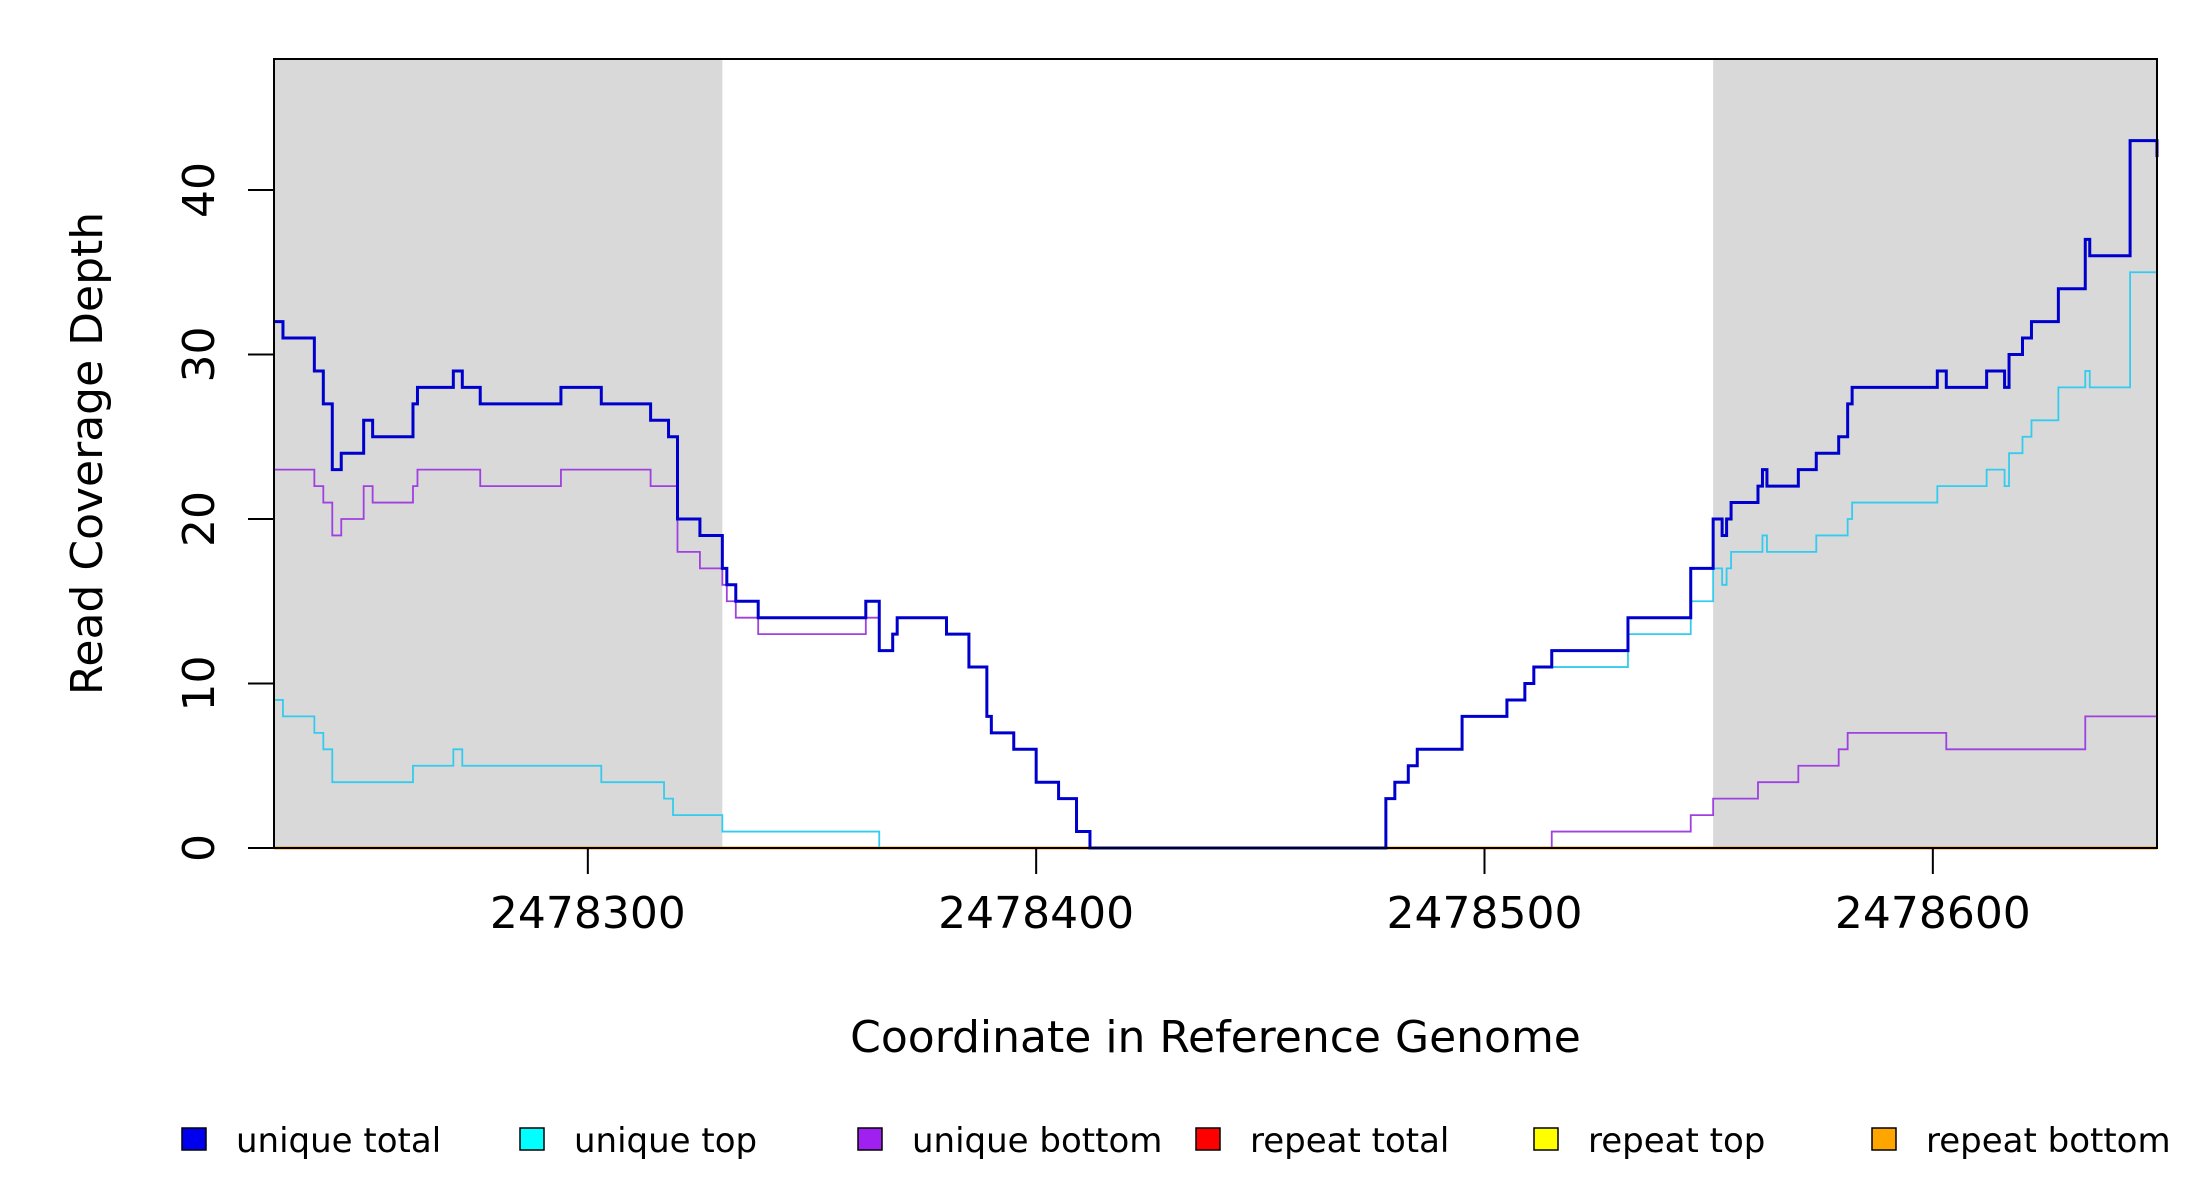 This screenshot has width=2200, height=1200. I want to click on y-tick-label: 30, so click(199, 355).